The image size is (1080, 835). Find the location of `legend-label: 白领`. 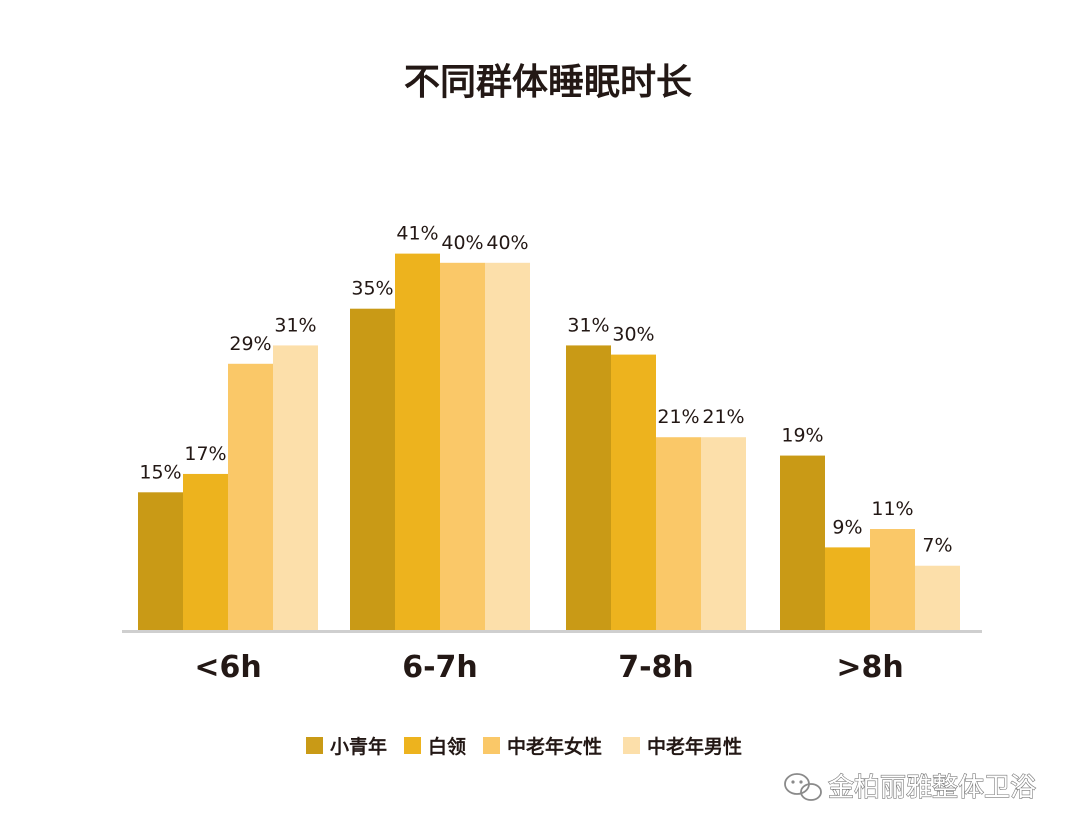

legend-label: 白领 is located at coordinates (447, 746).